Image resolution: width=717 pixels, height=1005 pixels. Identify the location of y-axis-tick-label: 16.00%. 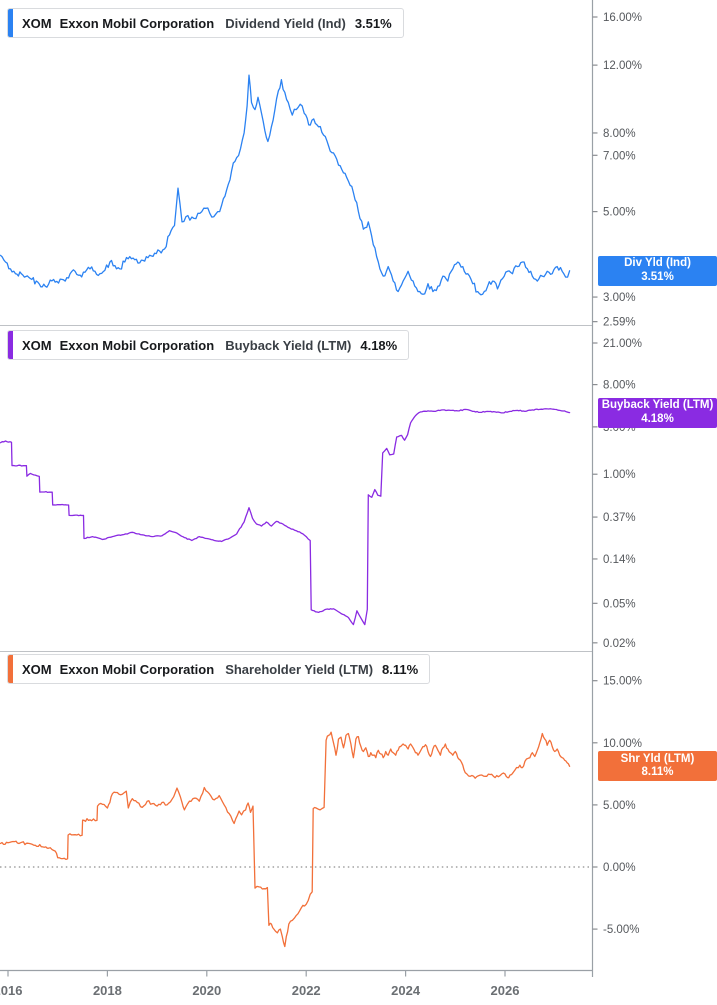
(622, 18).